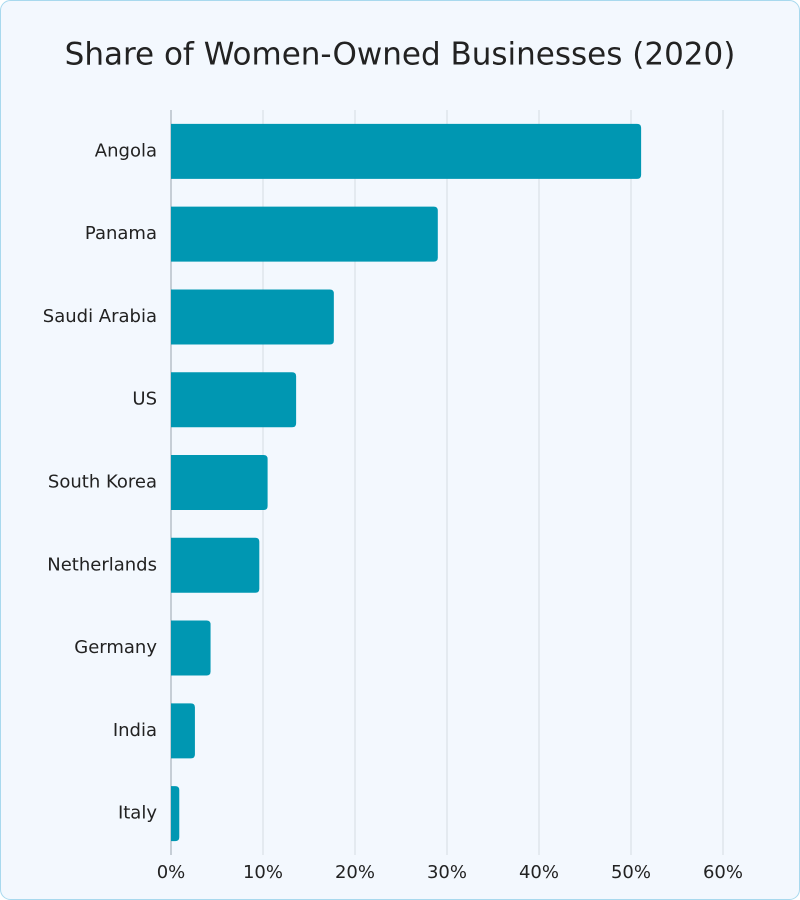 The width and height of the screenshot is (800, 900). What do you see at coordinates (400, 55) in the screenshot?
I see `chart-title: Share of Women-Owned Businesses (2020)` at bounding box center [400, 55].